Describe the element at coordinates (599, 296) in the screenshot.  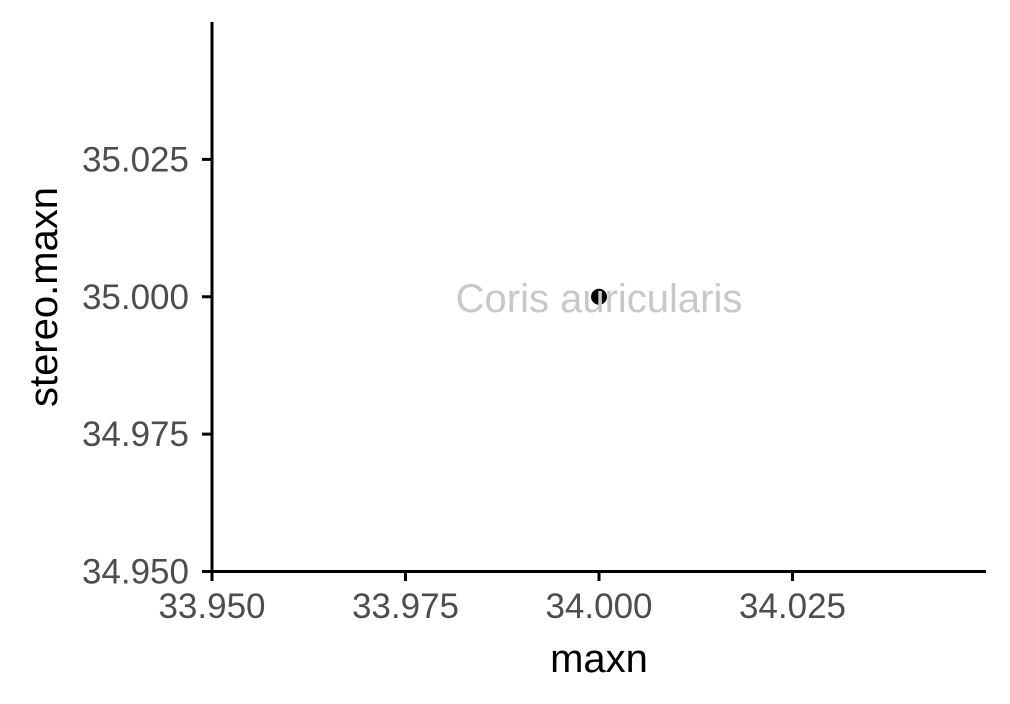
I see `data-point` at that location.